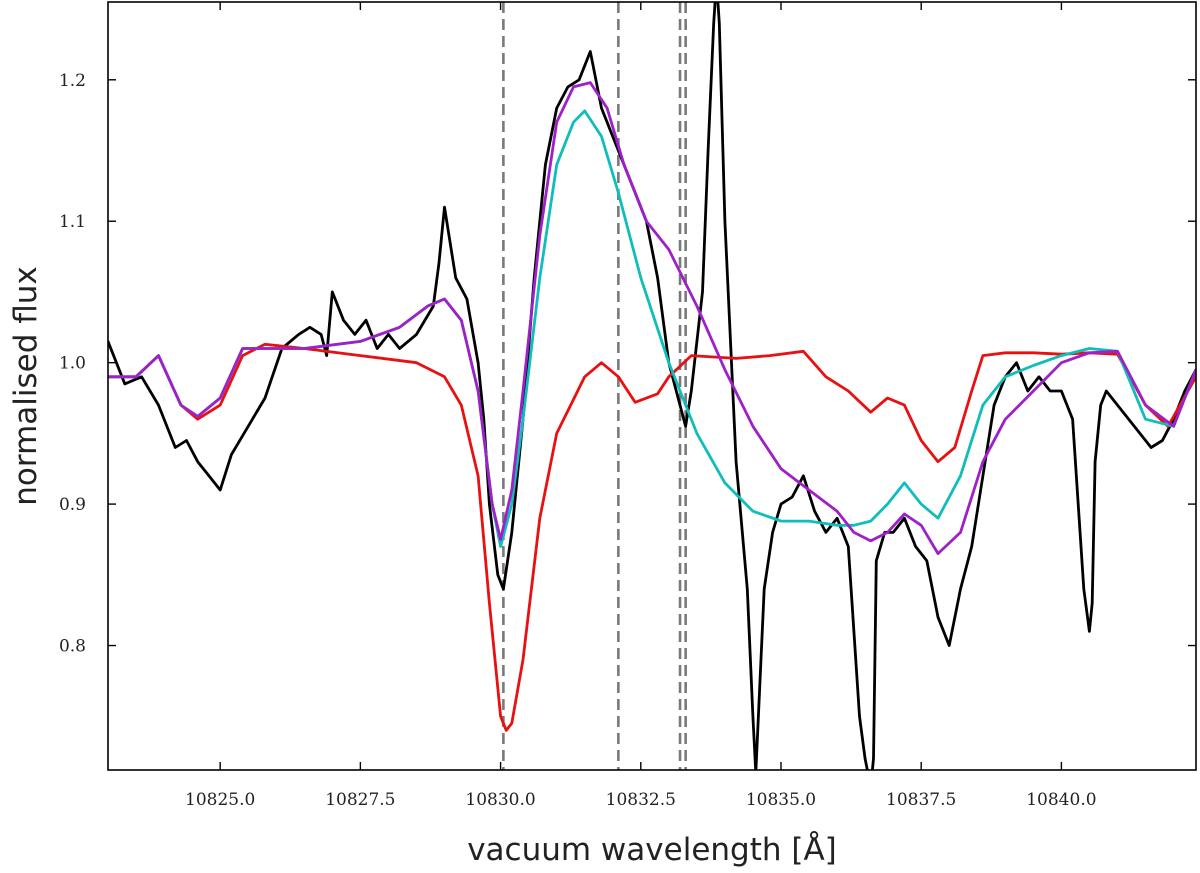 The width and height of the screenshot is (1200, 873). I want to click on y-axis-label: normalised flux, so click(26, 386).